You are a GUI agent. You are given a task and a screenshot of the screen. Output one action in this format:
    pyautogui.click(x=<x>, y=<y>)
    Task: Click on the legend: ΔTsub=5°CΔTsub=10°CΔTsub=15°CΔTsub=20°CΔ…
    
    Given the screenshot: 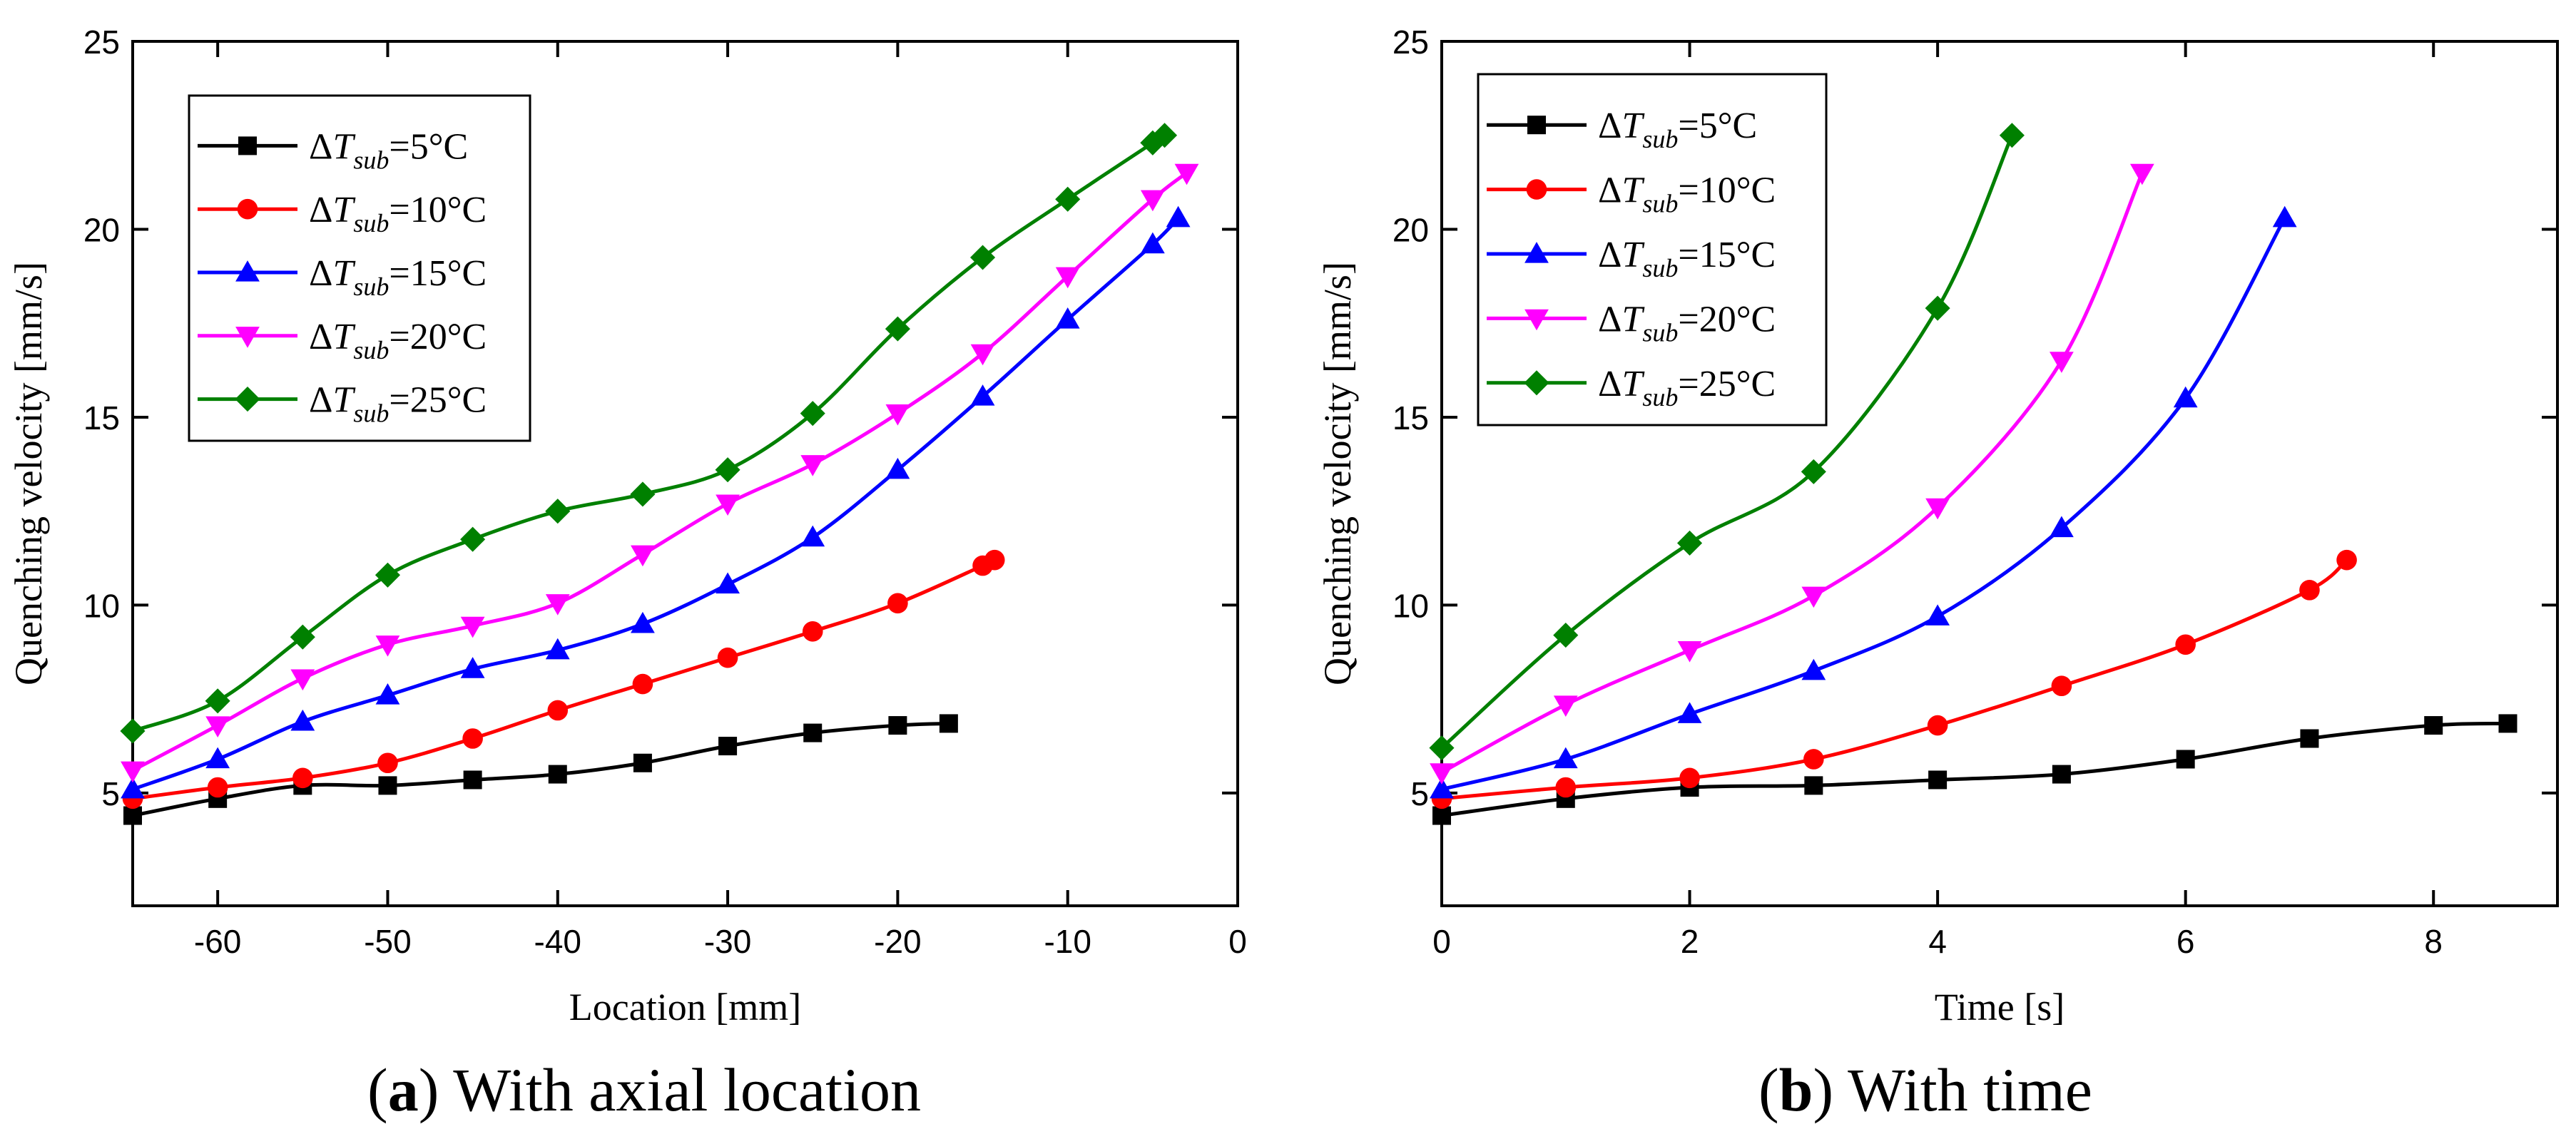 What is the action you would take?
    pyautogui.click(x=359, y=268)
    